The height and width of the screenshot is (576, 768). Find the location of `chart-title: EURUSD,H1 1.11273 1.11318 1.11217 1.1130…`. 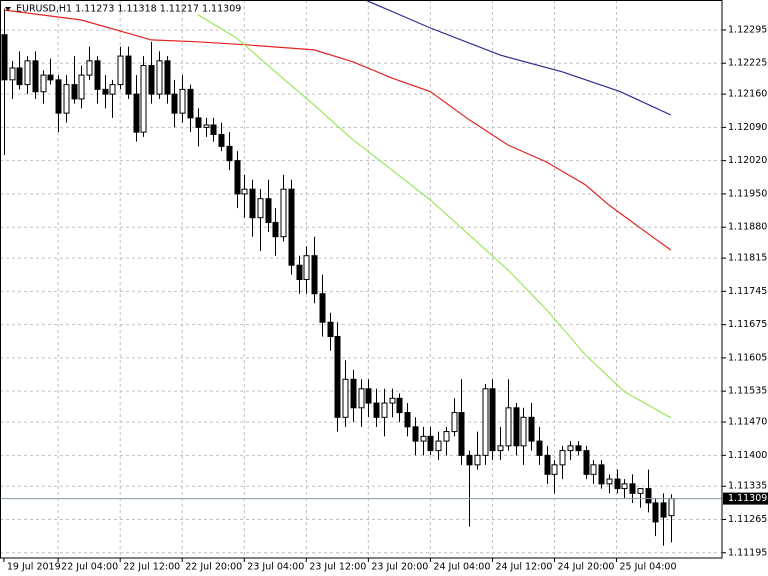

chart-title: EURUSD,H1 1.11273 1.11318 1.11217 1.1130… is located at coordinates (128, 9).